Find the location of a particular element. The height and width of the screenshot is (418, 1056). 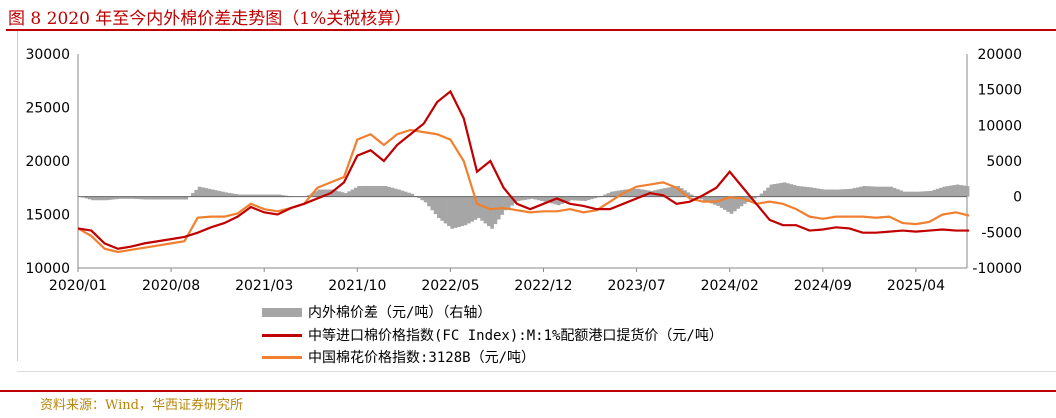

left-tick-label: 10000 is located at coordinates (47, 269).